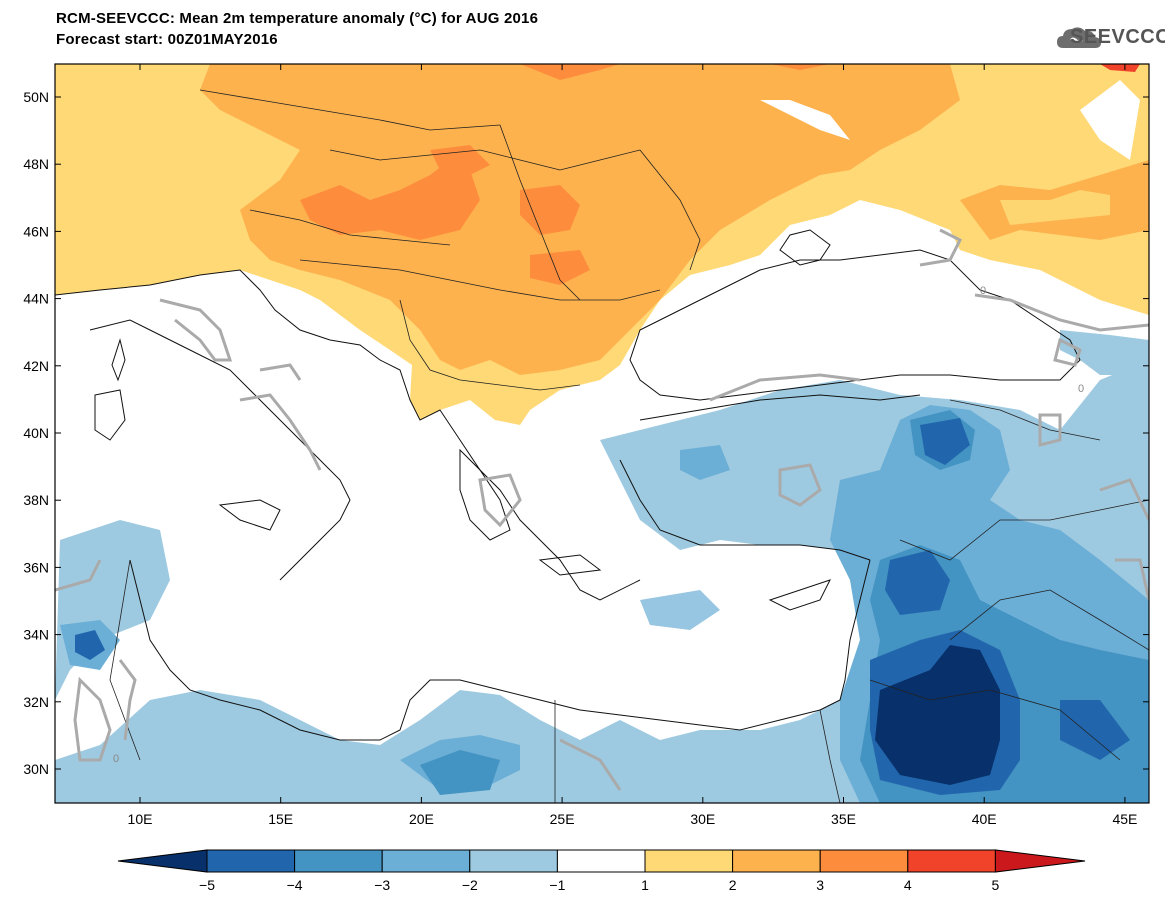  I want to click on lat-tick-label: 44N, so click(36, 299).